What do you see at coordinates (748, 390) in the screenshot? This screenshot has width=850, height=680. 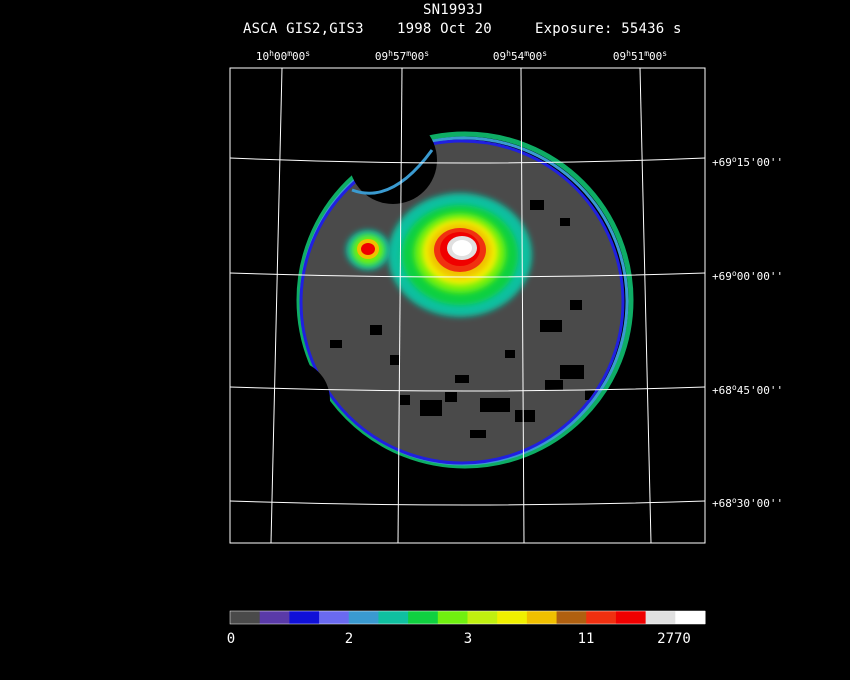 I see `dec-label: +68o45'00''` at bounding box center [748, 390].